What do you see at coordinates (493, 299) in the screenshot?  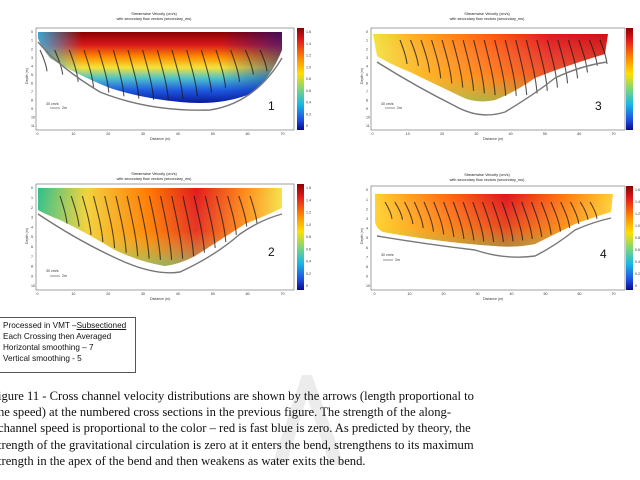 I see `x-axis-label-4: Distance (m)` at bounding box center [493, 299].